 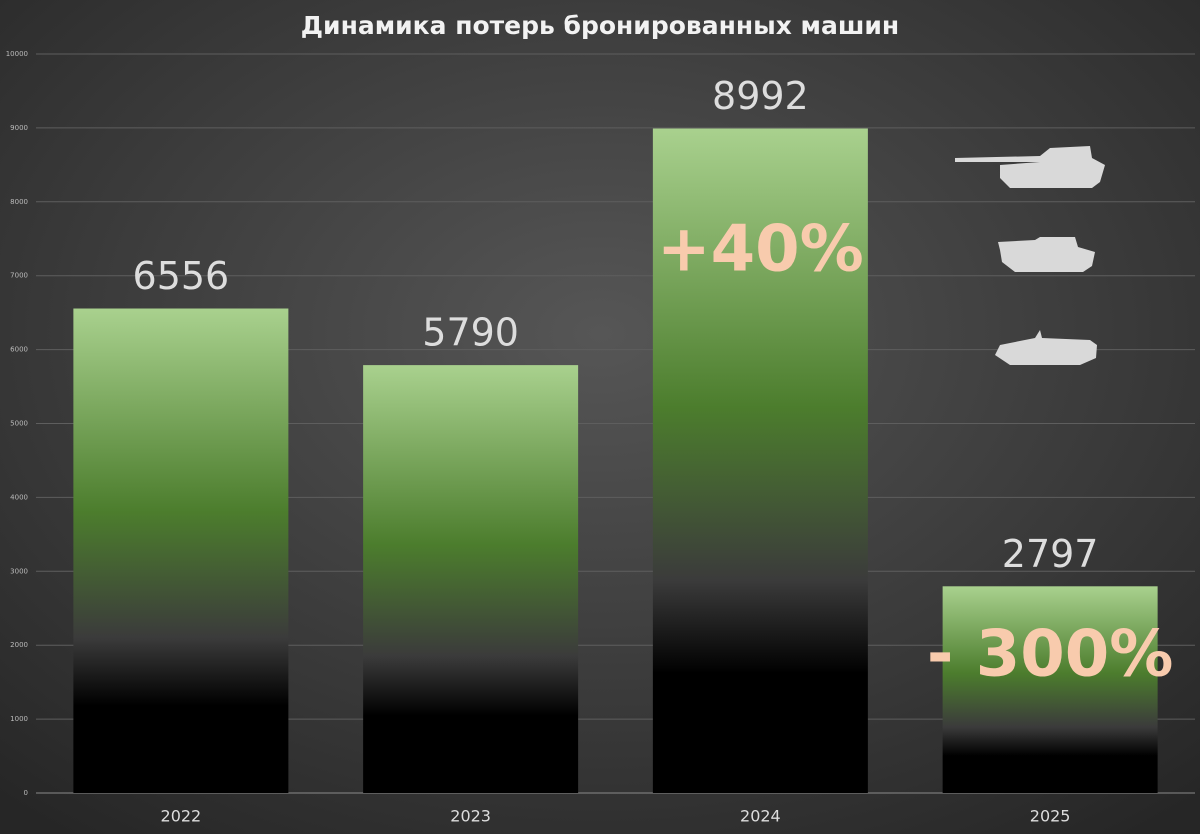 What do you see at coordinates (1050, 816) in the screenshot?
I see `x-tick-label: 2025` at bounding box center [1050, 816].